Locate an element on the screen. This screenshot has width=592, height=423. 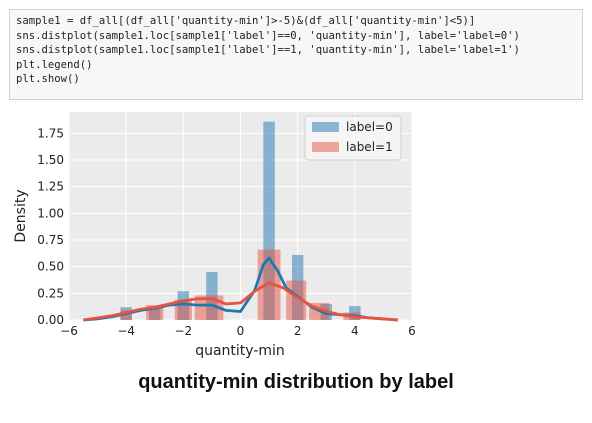
kde-curves is located at coordinates (240, 289).